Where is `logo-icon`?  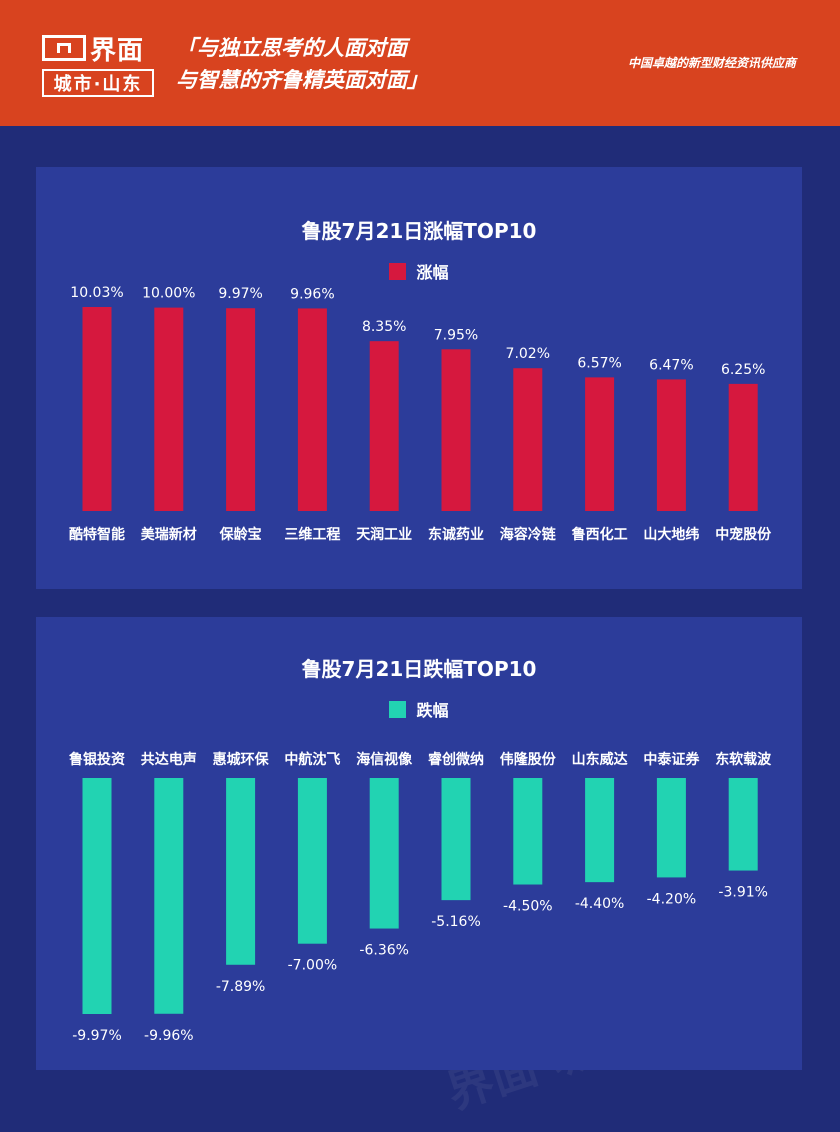
logo-icon is located at coordinates (64, 48).